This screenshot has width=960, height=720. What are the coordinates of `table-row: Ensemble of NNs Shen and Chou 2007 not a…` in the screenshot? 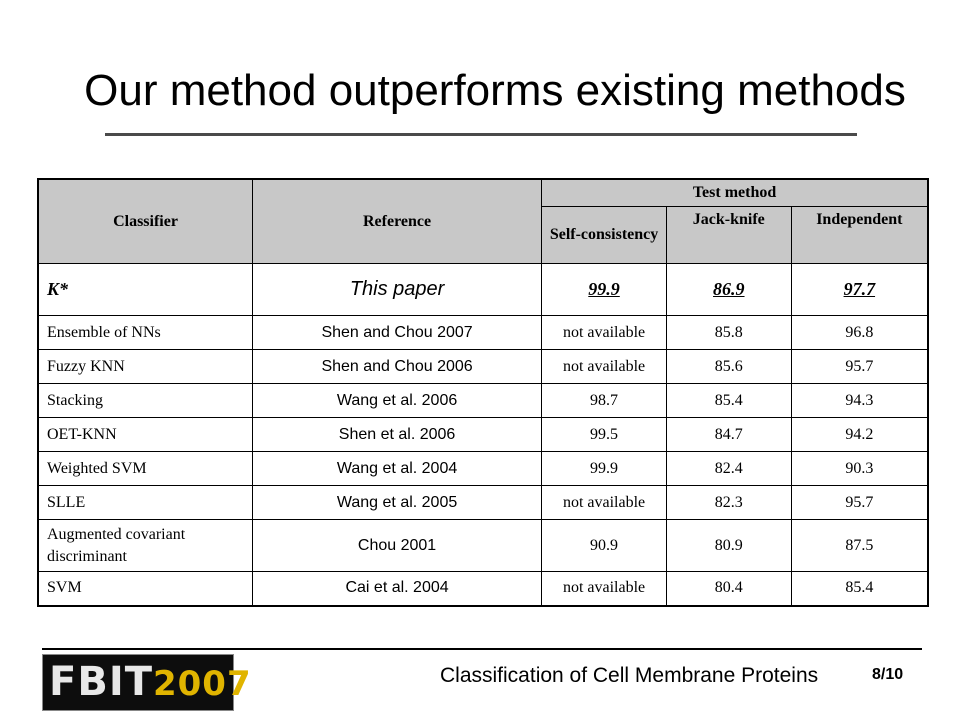 It's located at (483, 332).